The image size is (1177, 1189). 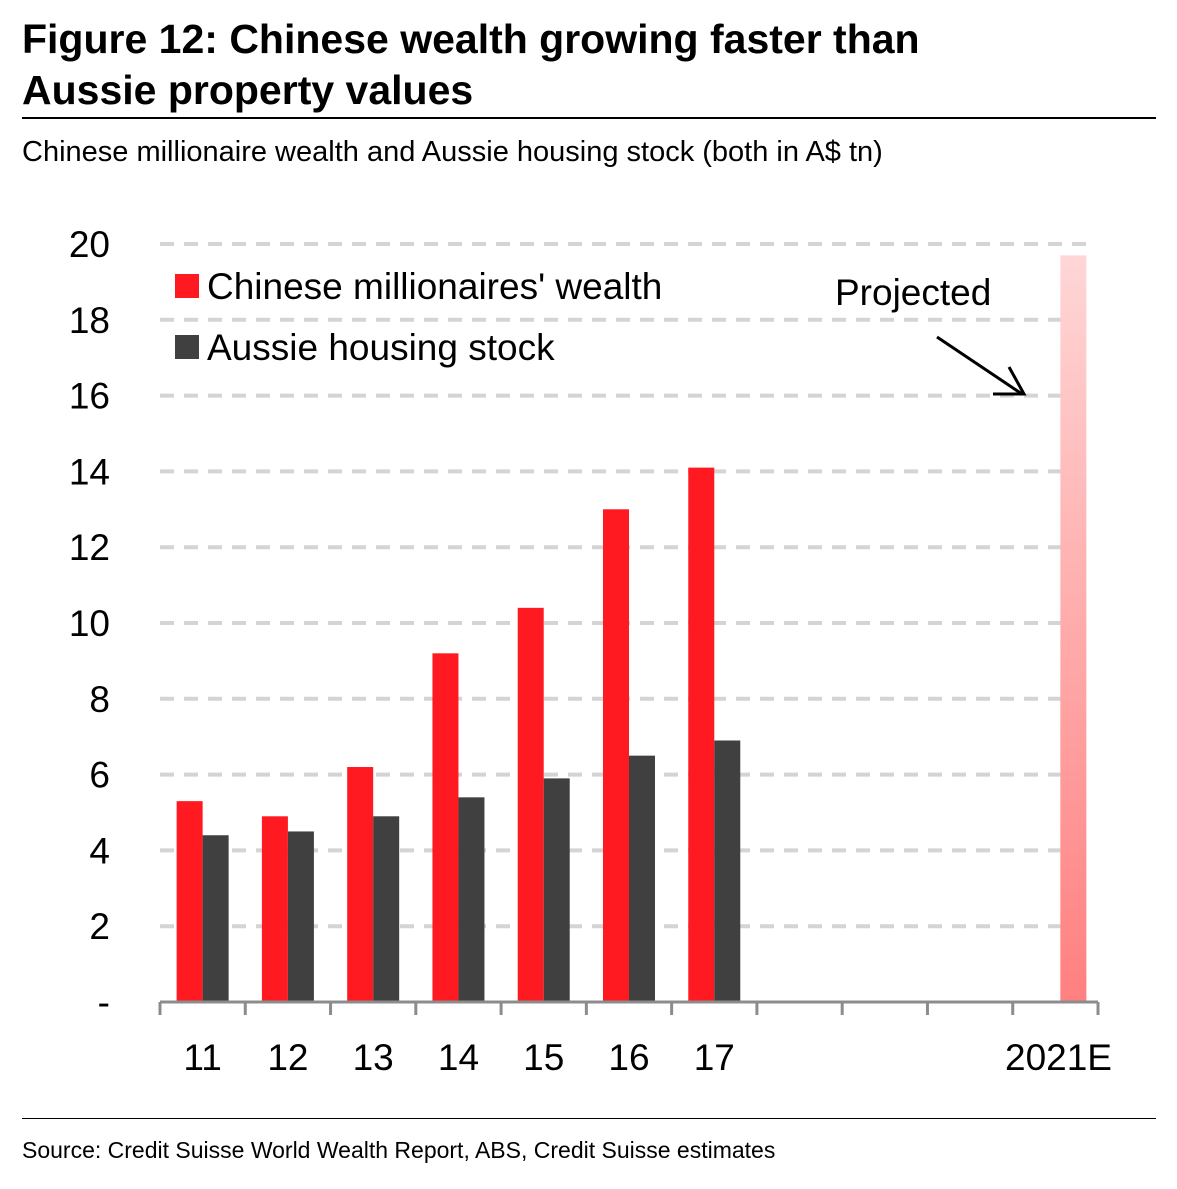 I want to click on legend-label-aussie-housing: Aussie housing stock, so click(x=381, y=347).